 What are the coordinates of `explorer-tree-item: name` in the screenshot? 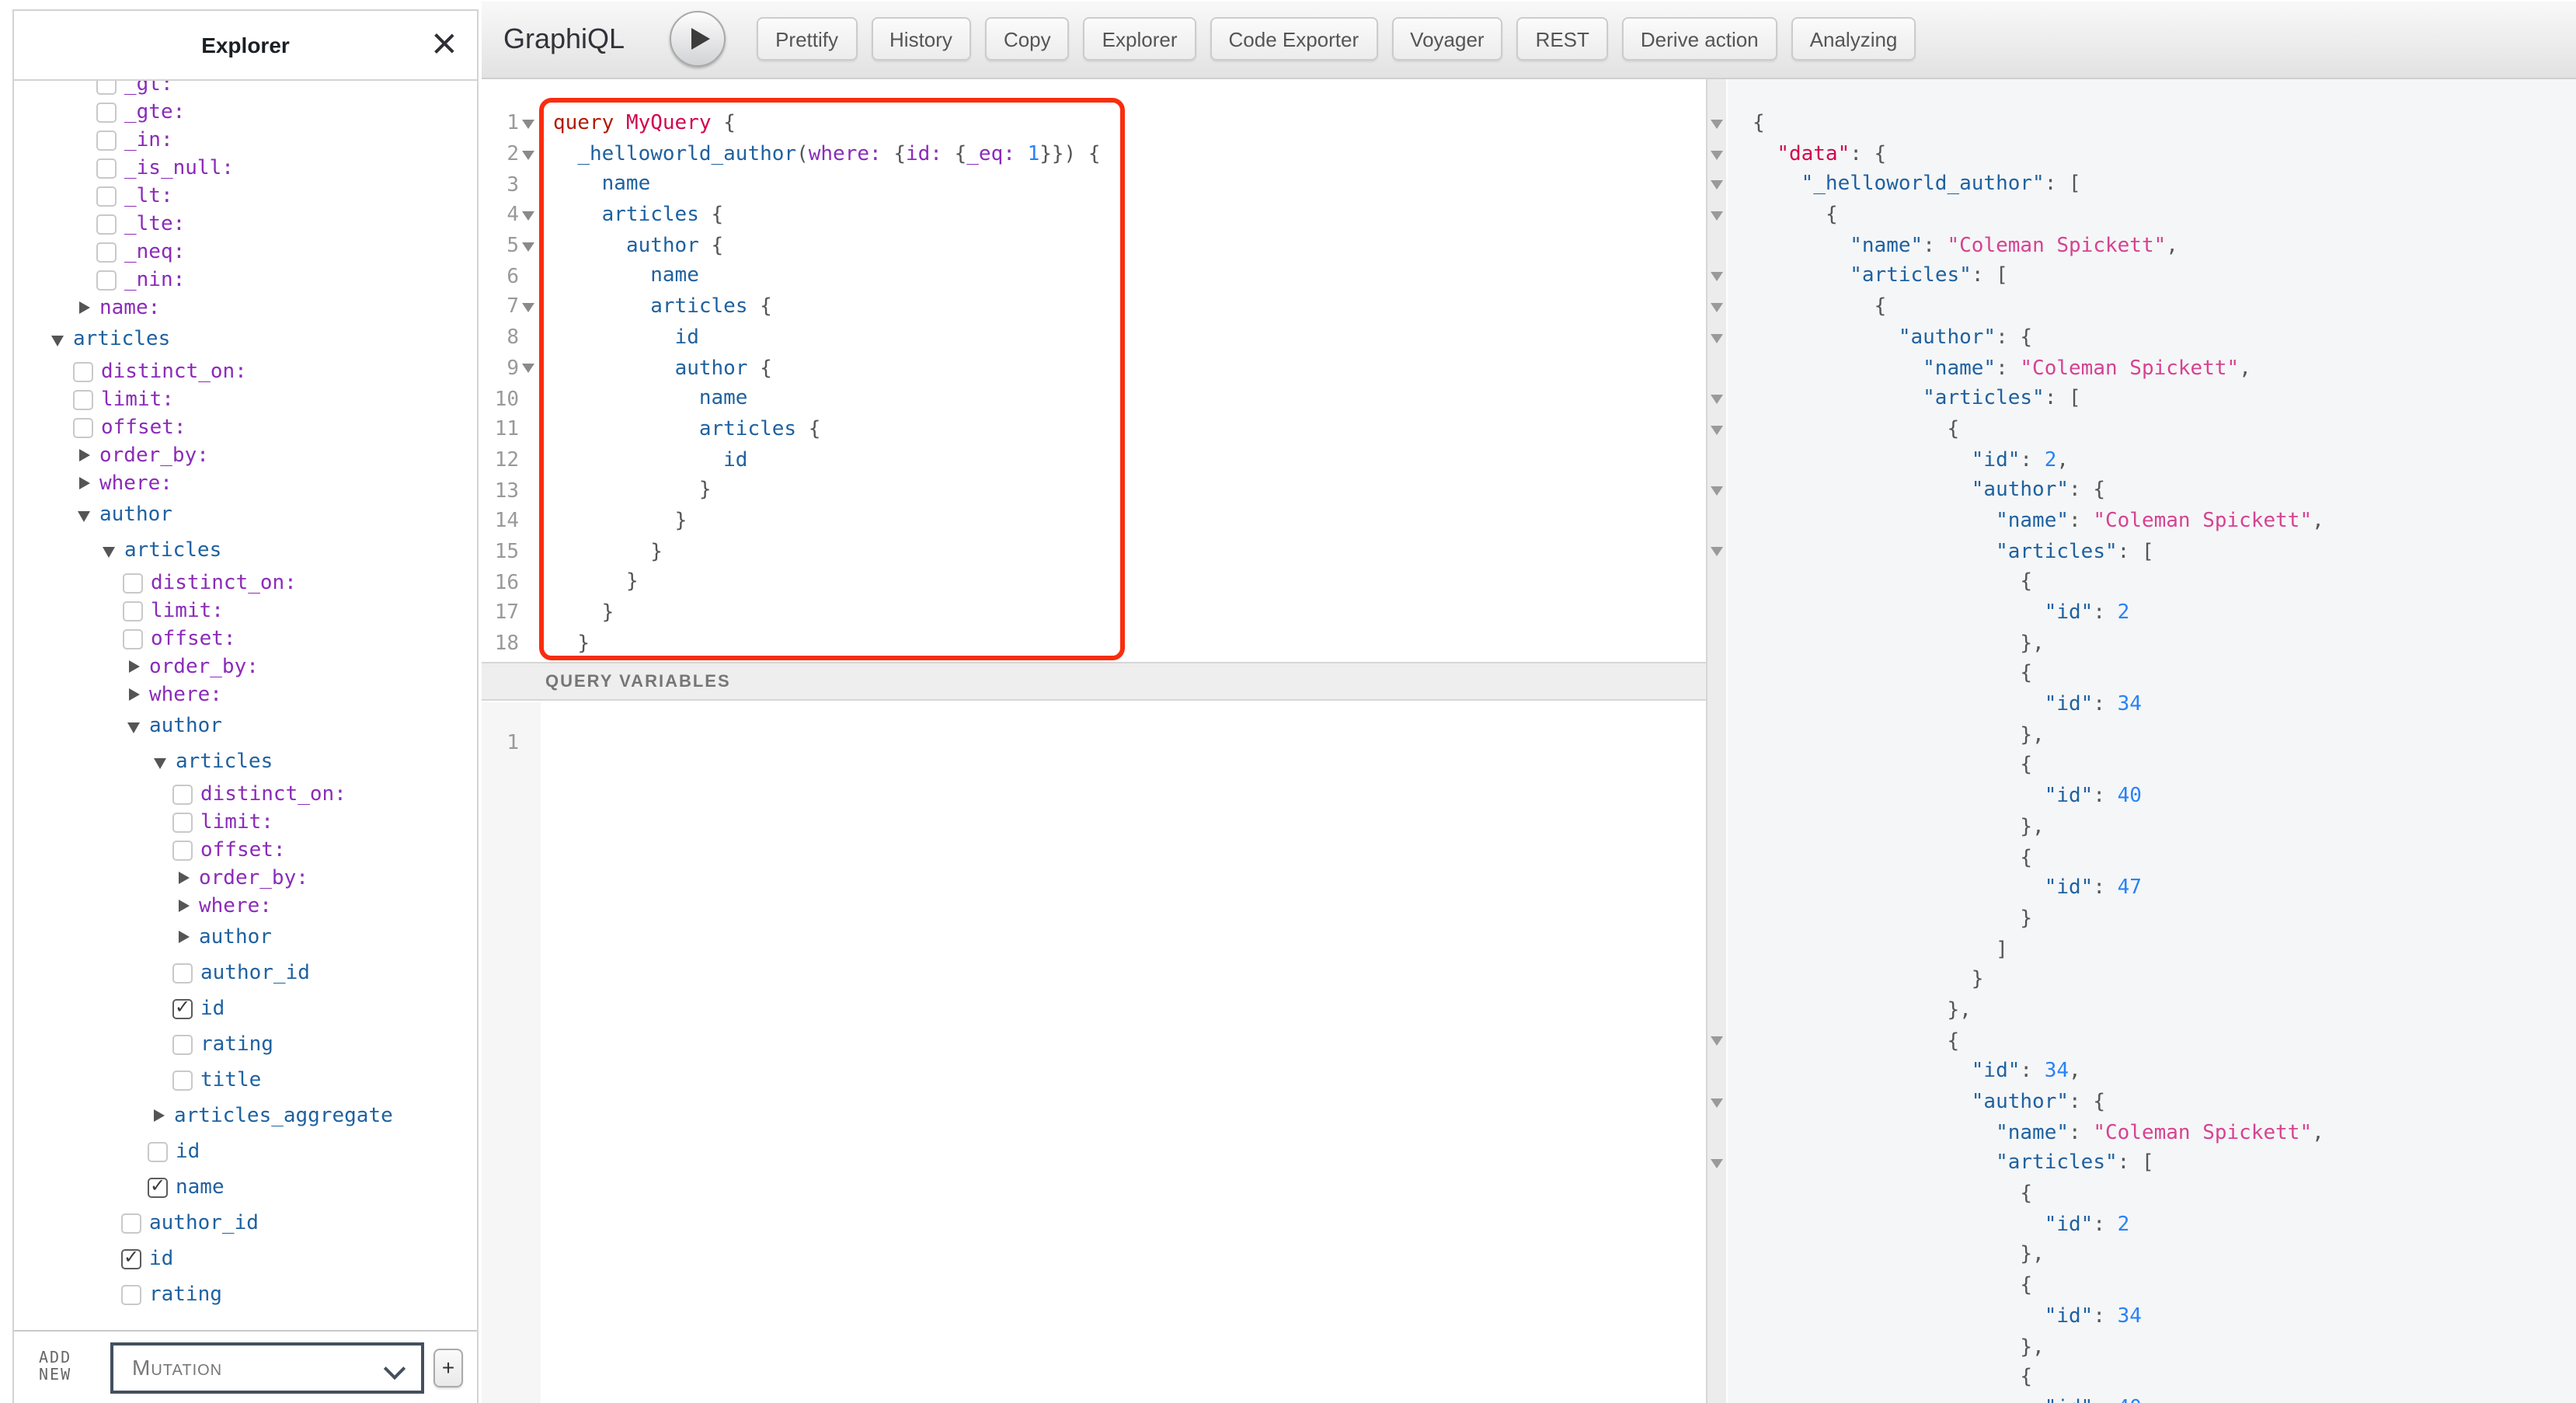 It's located at (246, 1188).